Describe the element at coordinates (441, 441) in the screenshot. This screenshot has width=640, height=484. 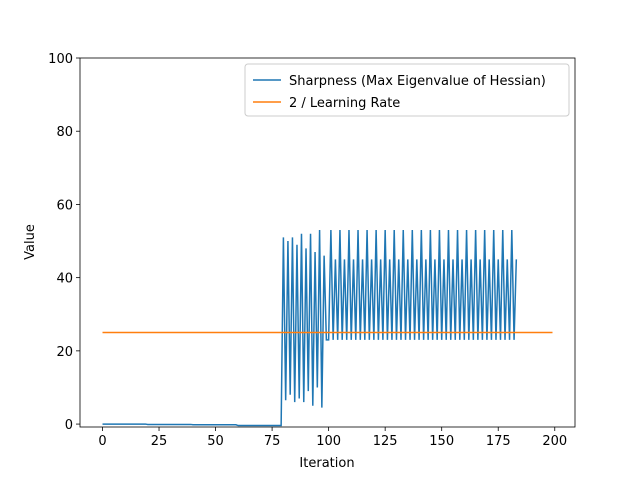
I see `x-tick-label: 150` at that location.